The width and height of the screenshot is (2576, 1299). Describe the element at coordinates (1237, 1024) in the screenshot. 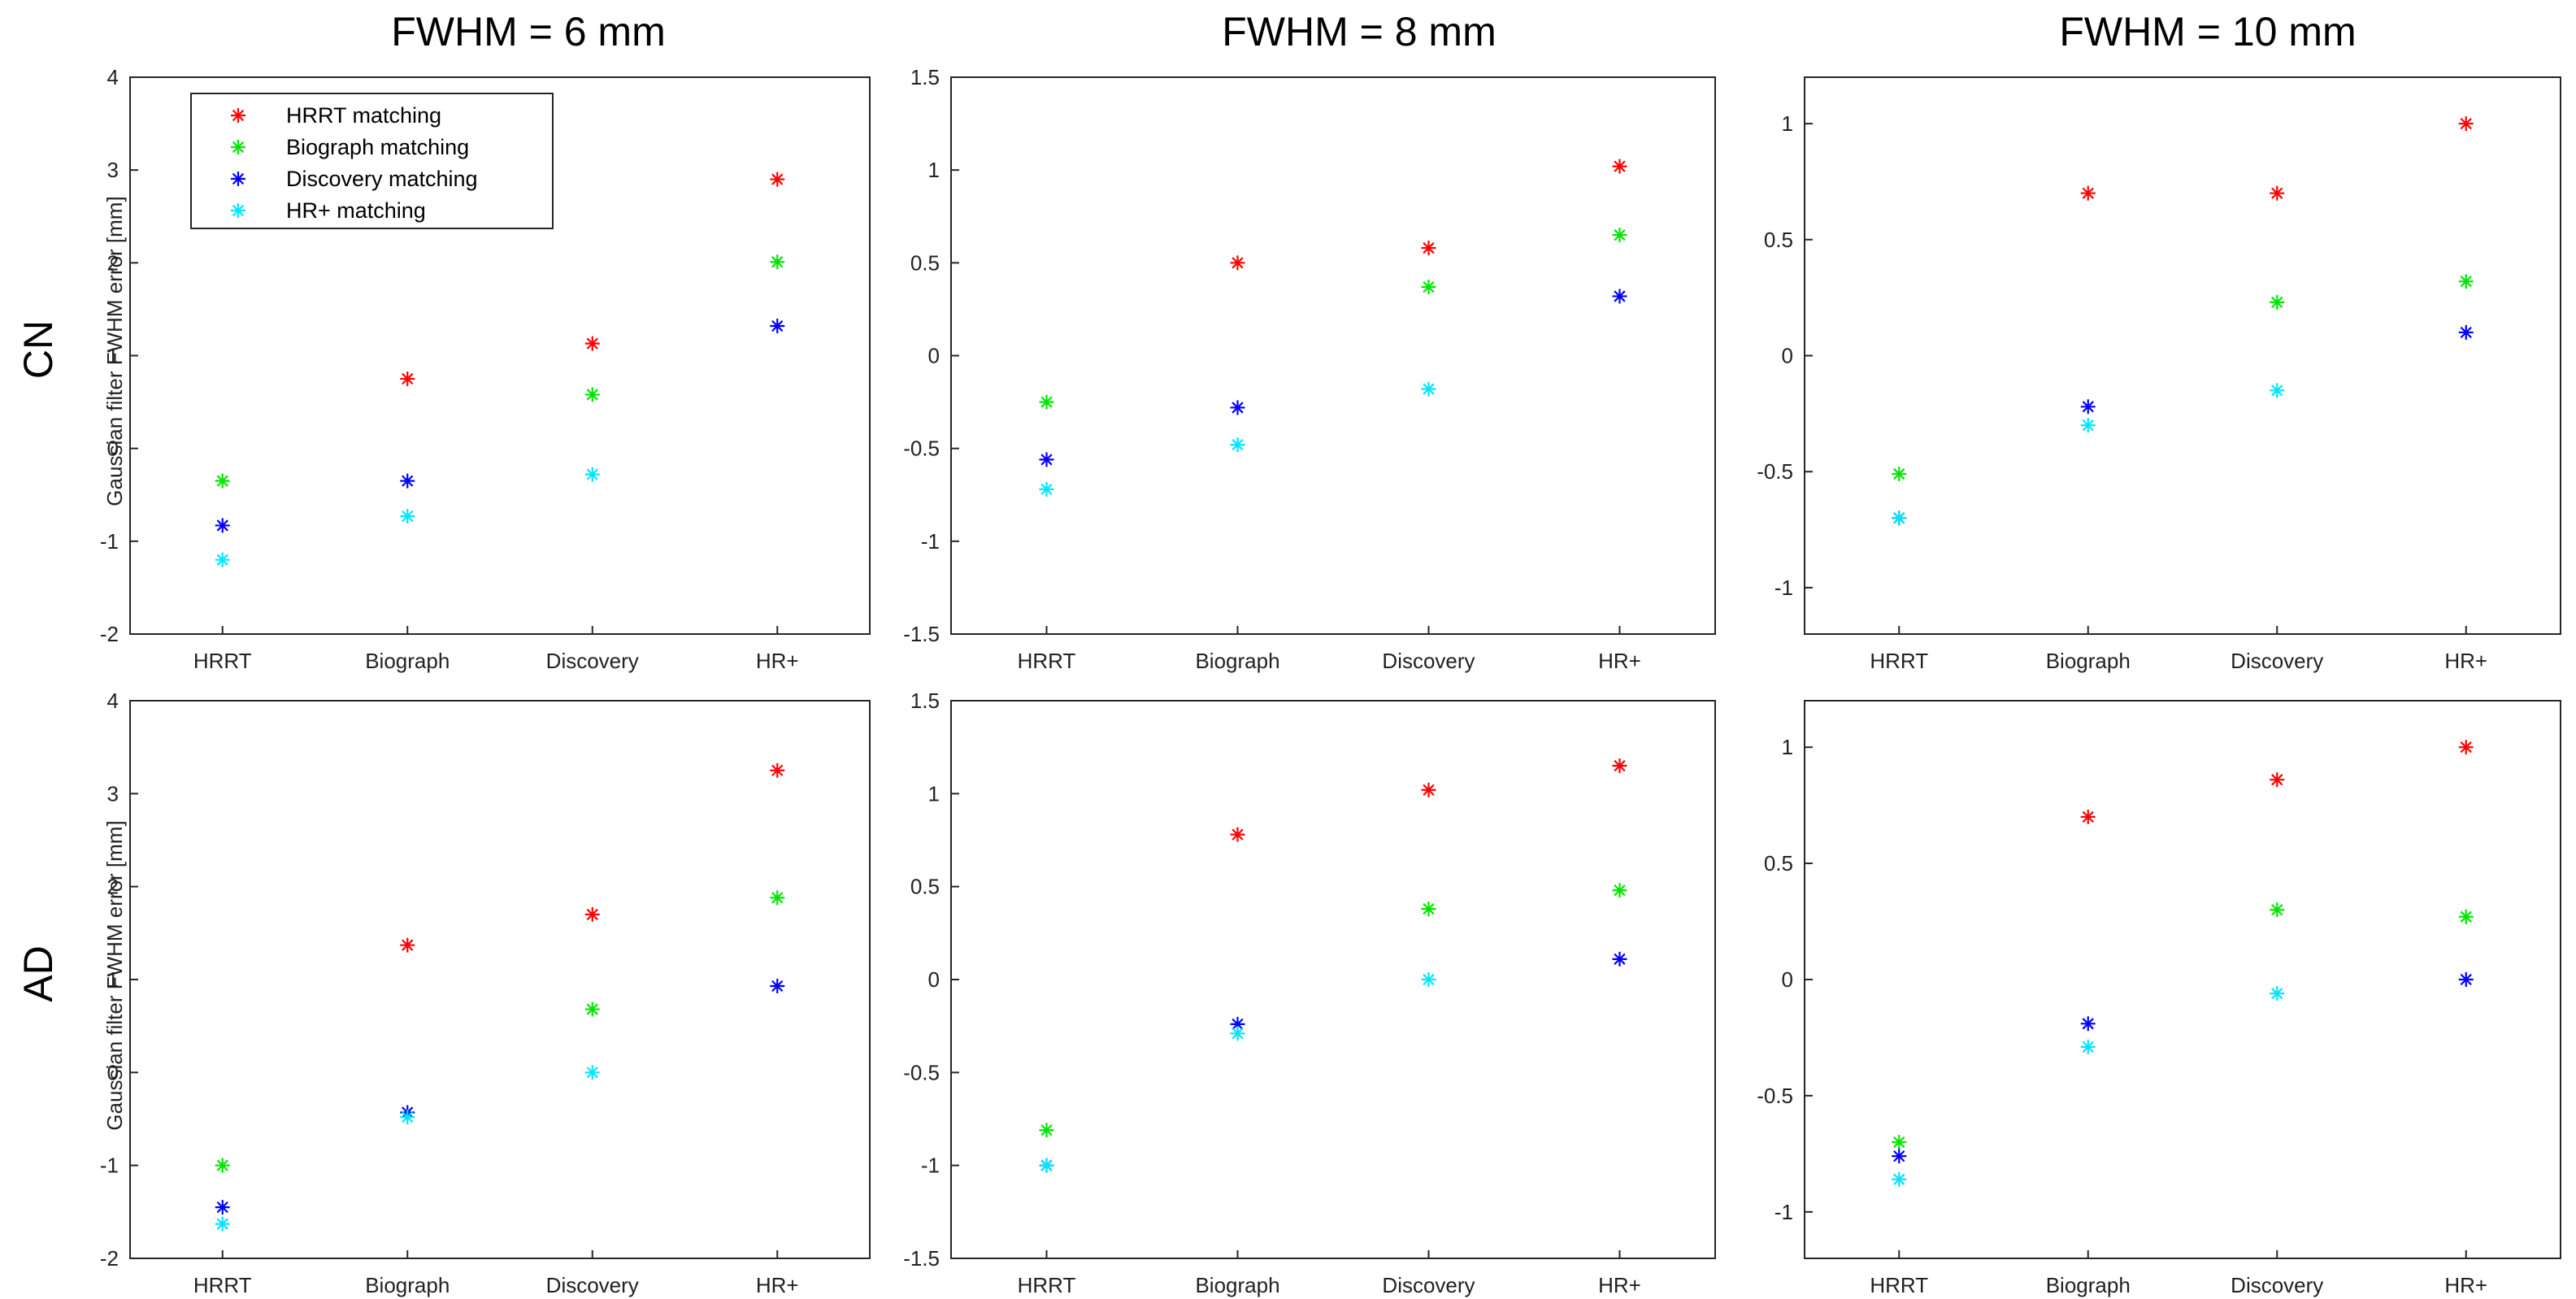

I see `panel-ad-8mm-point-discovery-biograph` at that location.